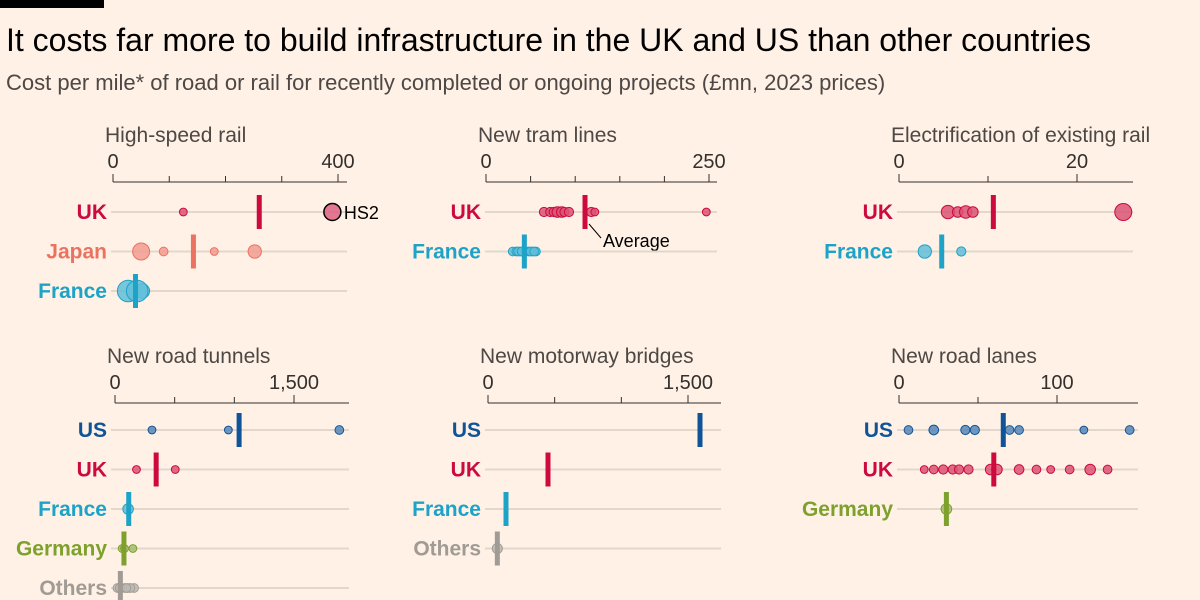 The height and width of the screenshot is (600, 1200). What do you see at coordinates (595, 231) in the screenshot?
I see `annotation-leader` at bounding box center [595, 231].